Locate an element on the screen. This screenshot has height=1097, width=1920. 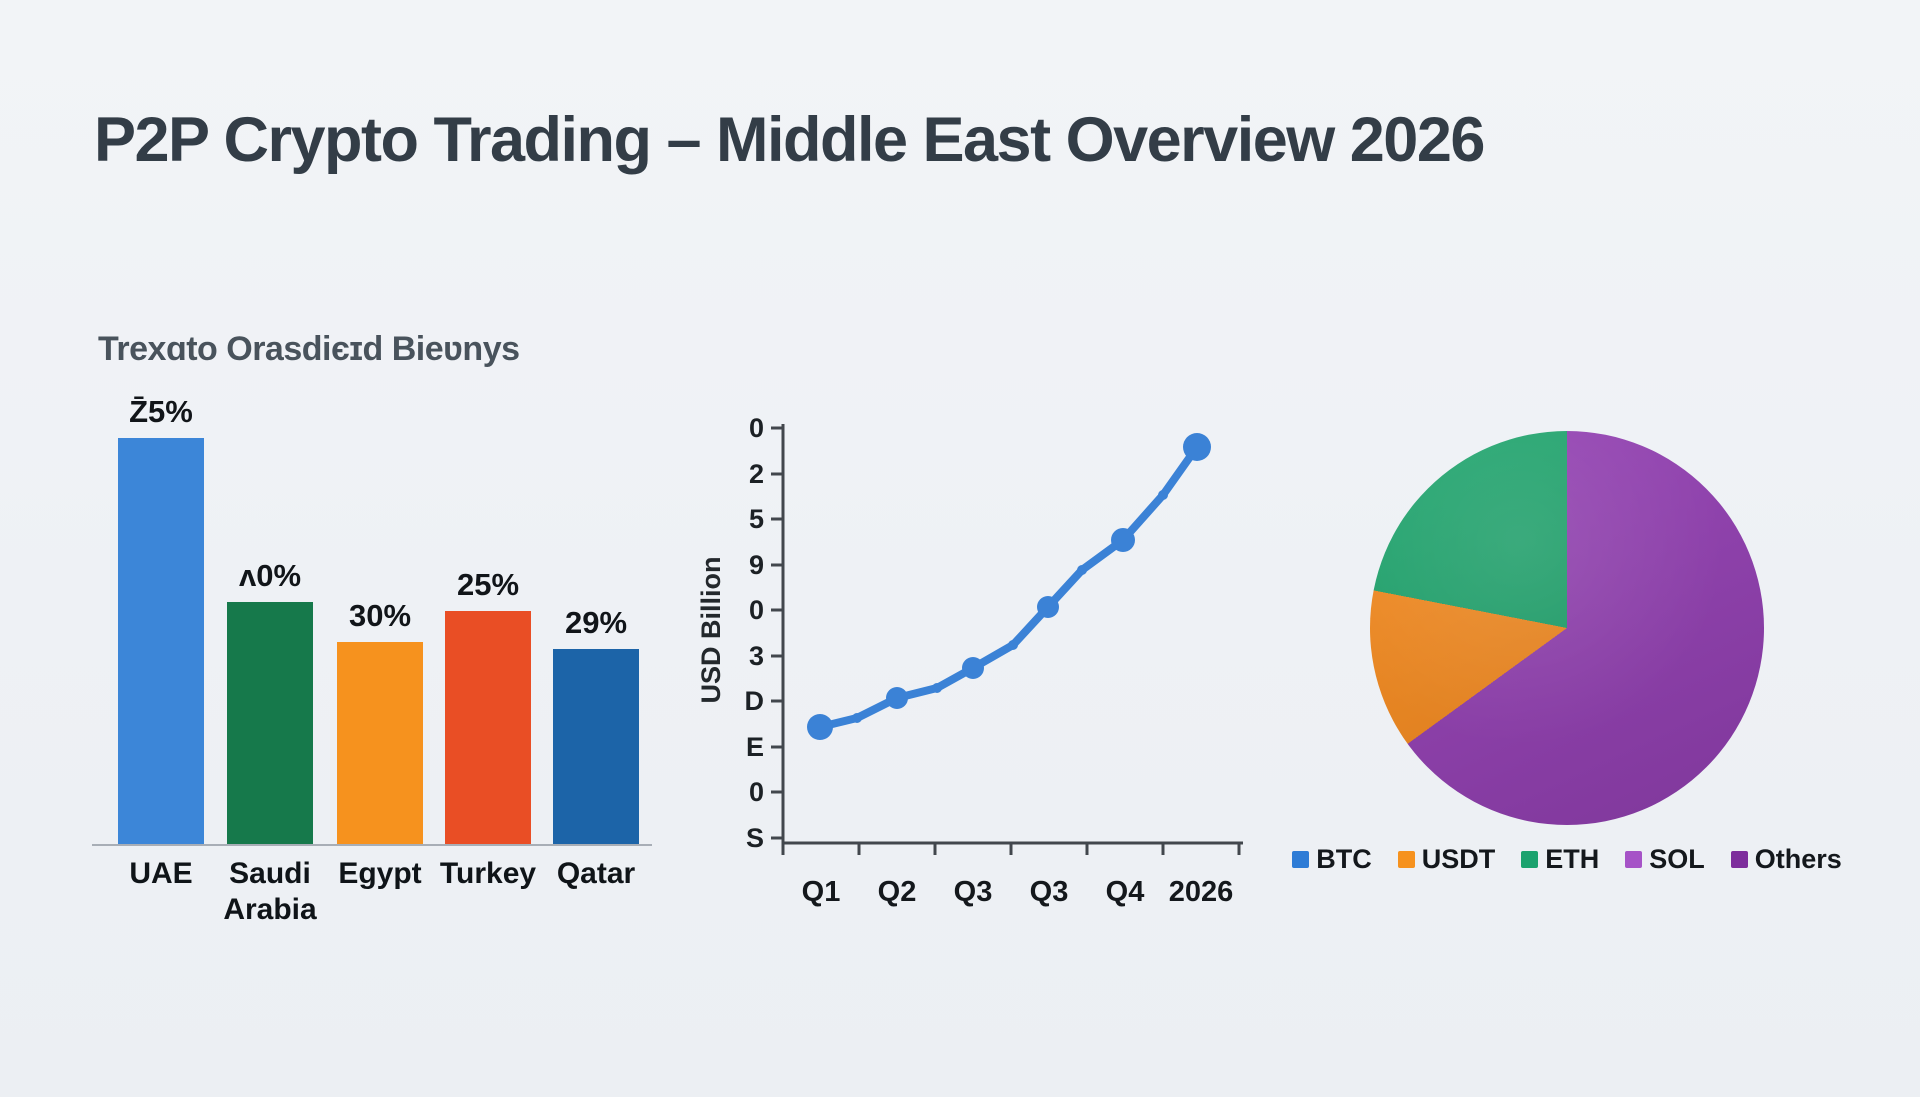
y-axis-tick-label: S is located at coordinates (755, 838).